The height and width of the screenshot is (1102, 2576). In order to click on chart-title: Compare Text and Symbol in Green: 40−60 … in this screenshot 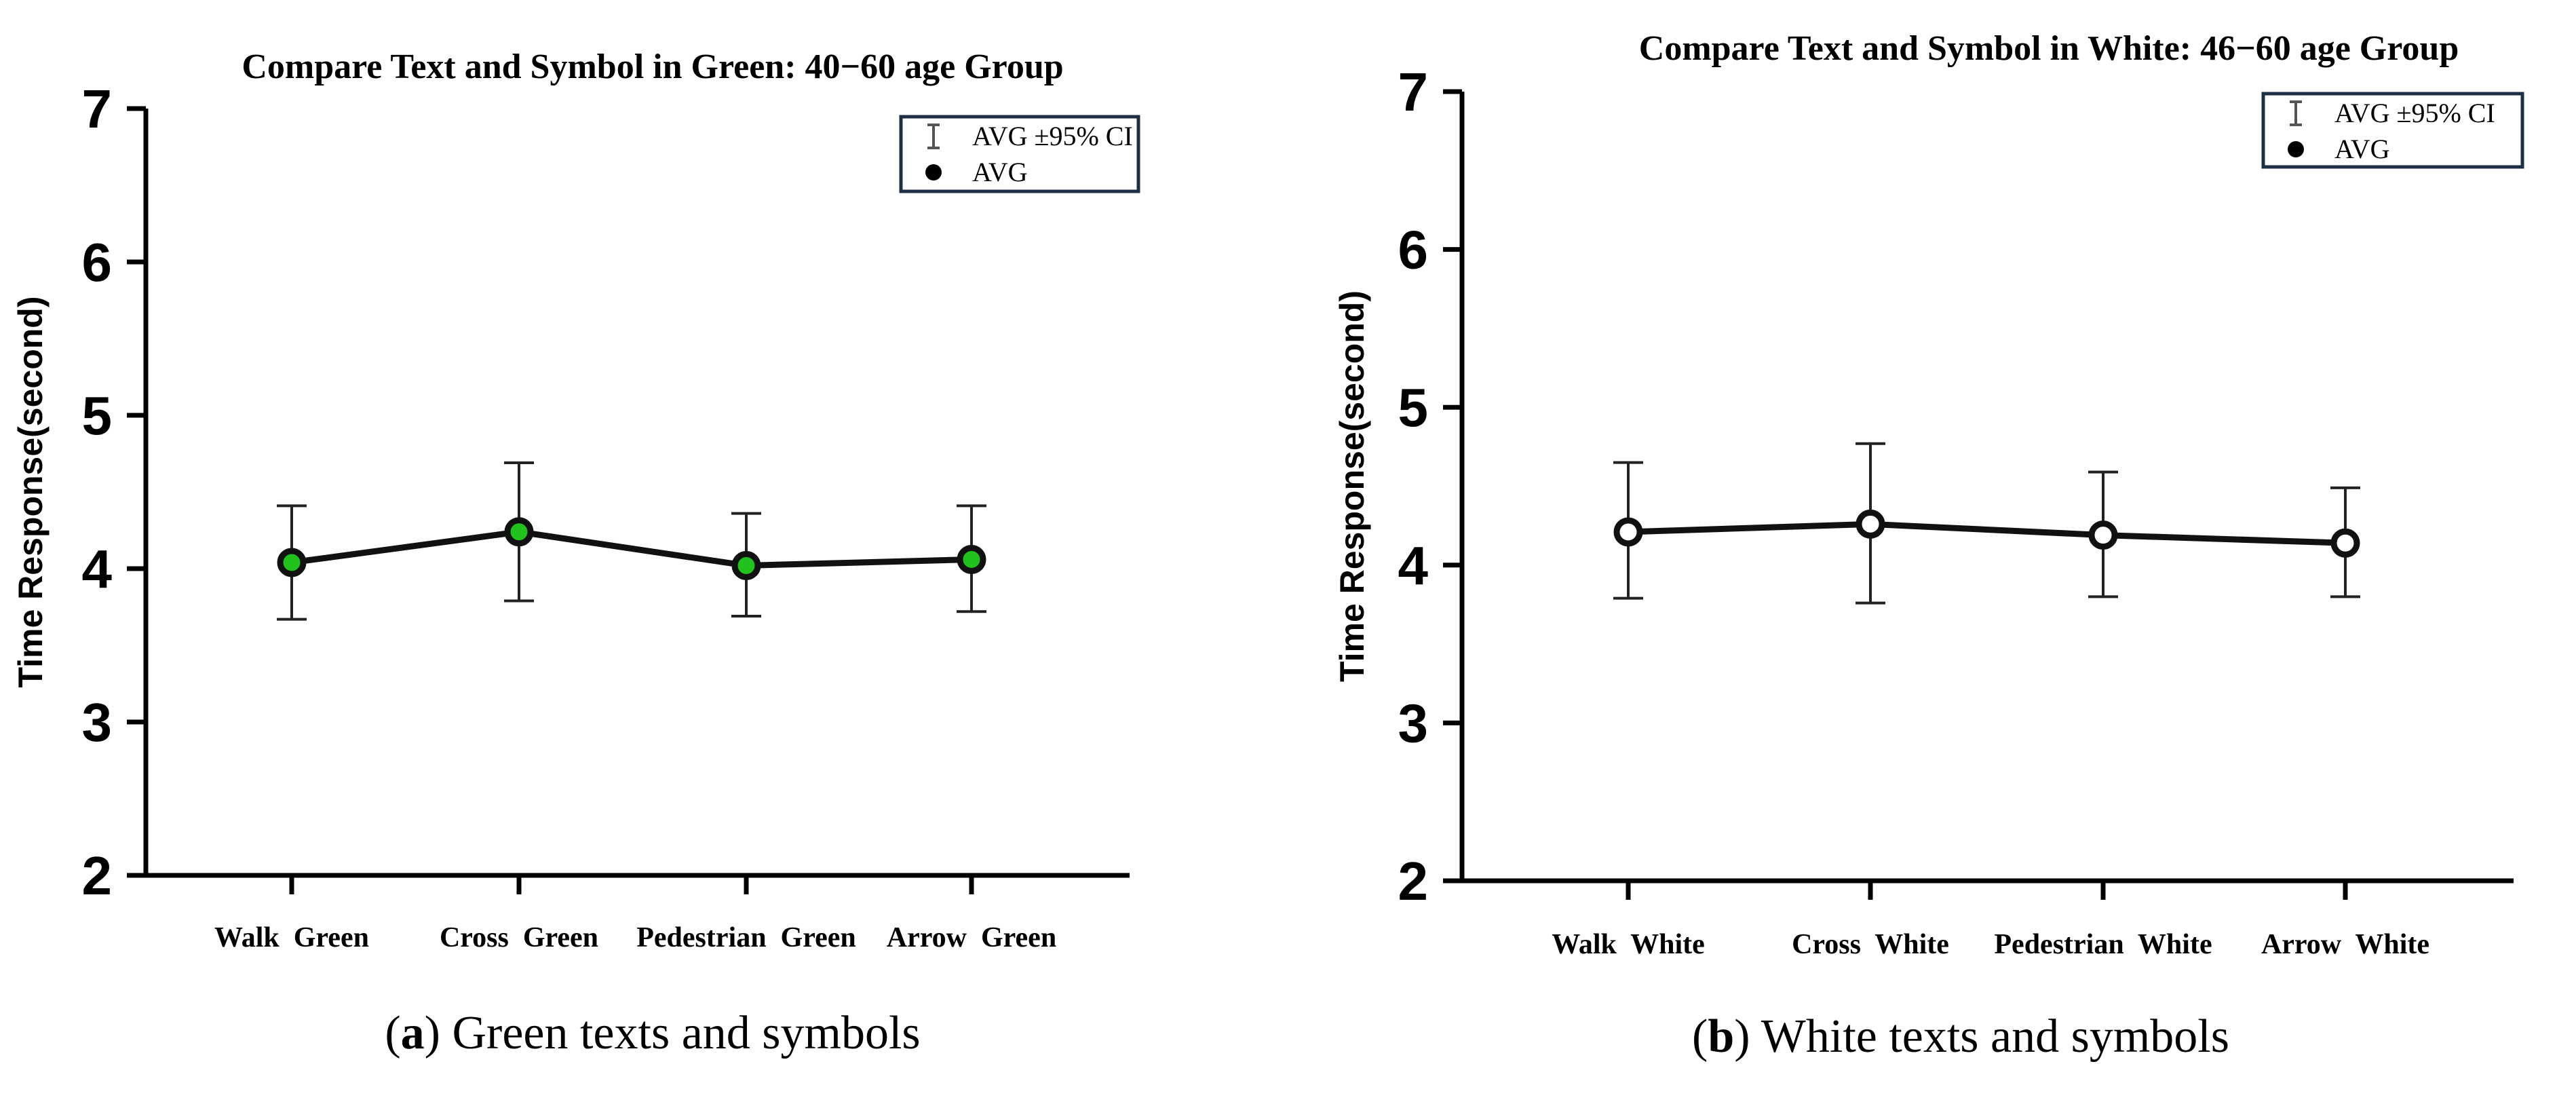, I will do `click(652, 67)`.